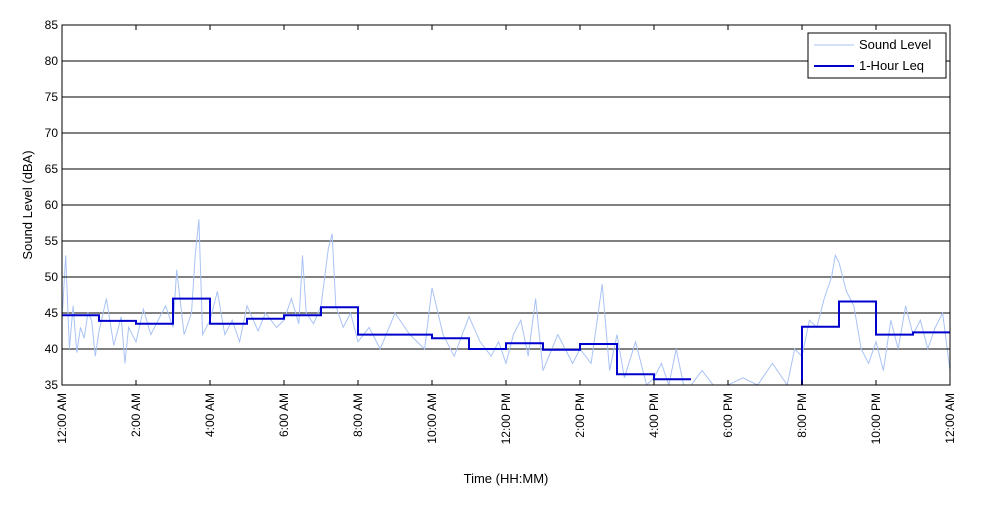 This screenshot has height=505, width=1000. I want to click on x-tick-label: 8:00 PM, so click(802, 415).